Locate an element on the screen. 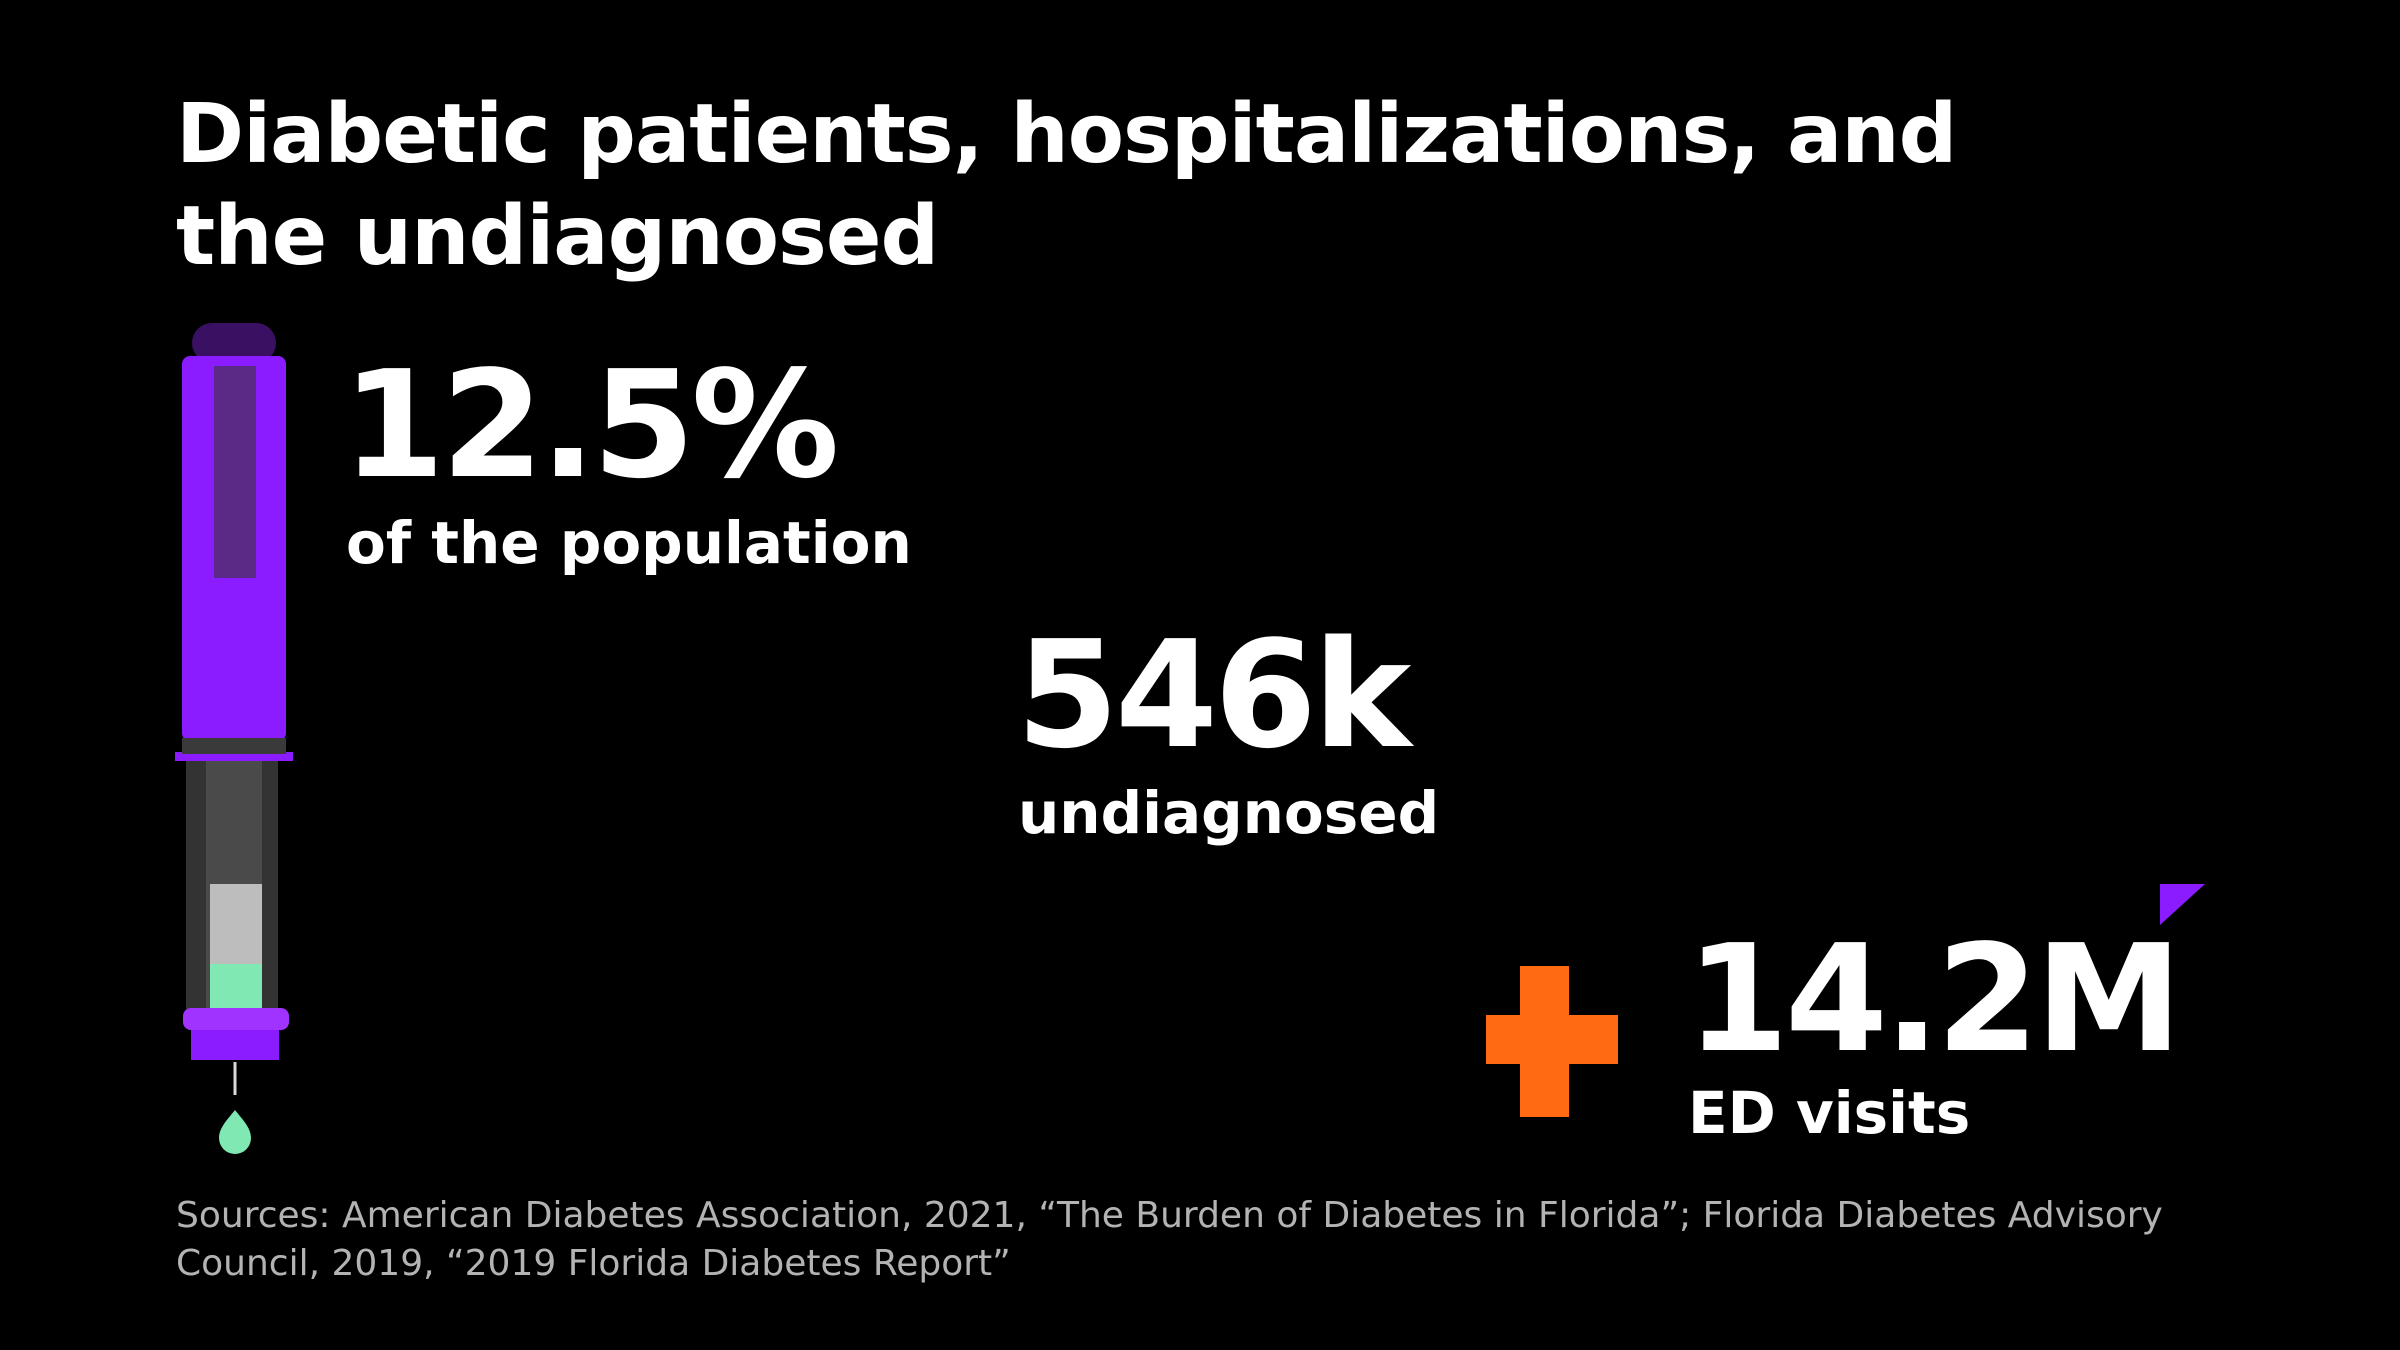 The image size is (2400, 1350). stat-population-value: 12.5% is located at coordinates (590, 425).